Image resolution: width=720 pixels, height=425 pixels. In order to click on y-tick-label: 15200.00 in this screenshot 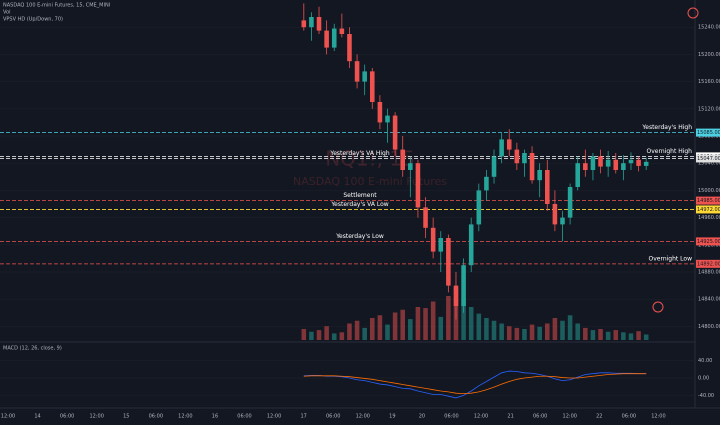, I will do `click(709, 55)`.